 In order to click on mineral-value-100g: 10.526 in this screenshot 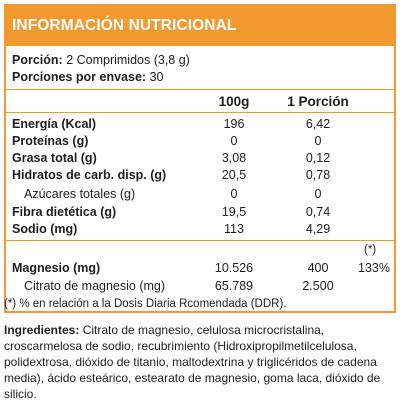, I will do `click(234, 268)`.